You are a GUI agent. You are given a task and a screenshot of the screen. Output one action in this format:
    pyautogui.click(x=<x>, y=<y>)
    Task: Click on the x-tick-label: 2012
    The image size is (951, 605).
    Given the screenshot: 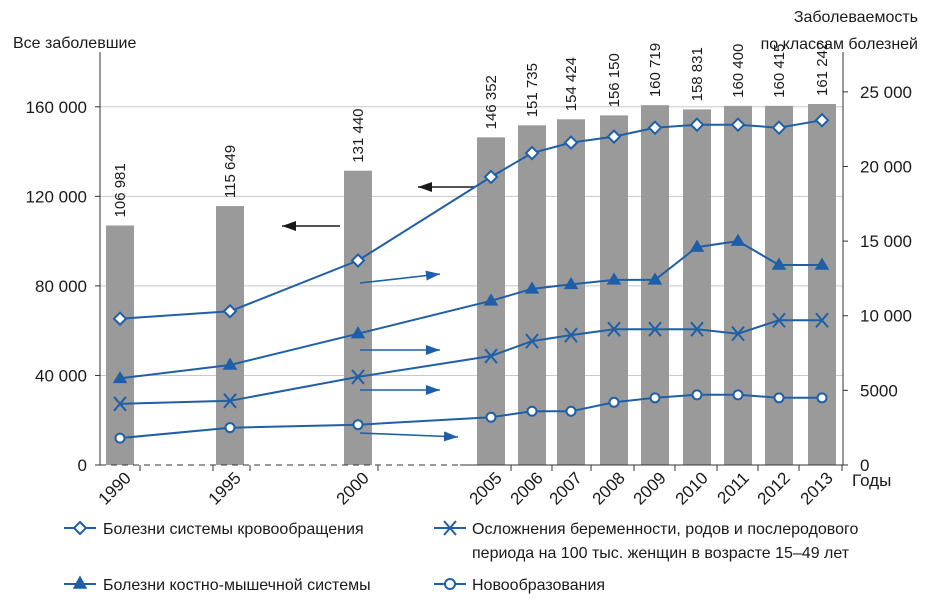 What is the action you would take?
    pyautogui.click(x=774, y=488)
    